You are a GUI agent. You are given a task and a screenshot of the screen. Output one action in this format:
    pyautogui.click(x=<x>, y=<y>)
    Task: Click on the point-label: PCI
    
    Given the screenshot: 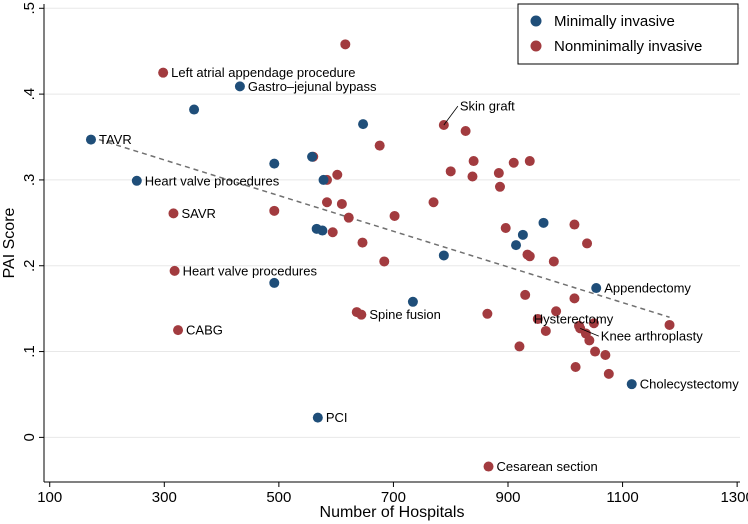 What is the action you would take?
    pyautogui.click(x=337, y=417)
    